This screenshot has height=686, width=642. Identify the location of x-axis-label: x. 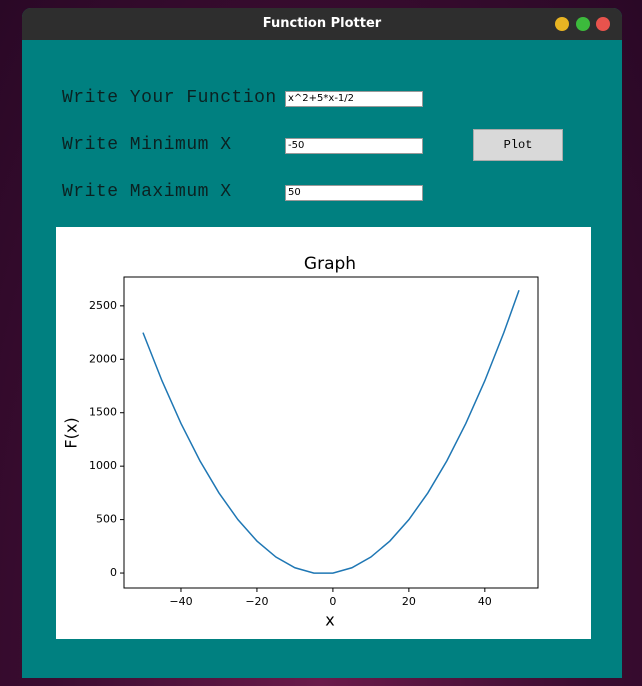
(329, 620).